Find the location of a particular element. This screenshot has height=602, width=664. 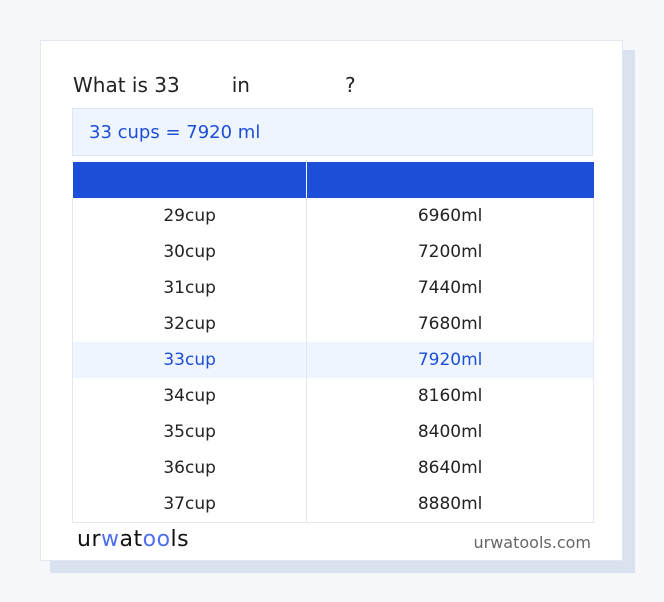

ml-cell: 7200ml is located at coordinates (450, 252).